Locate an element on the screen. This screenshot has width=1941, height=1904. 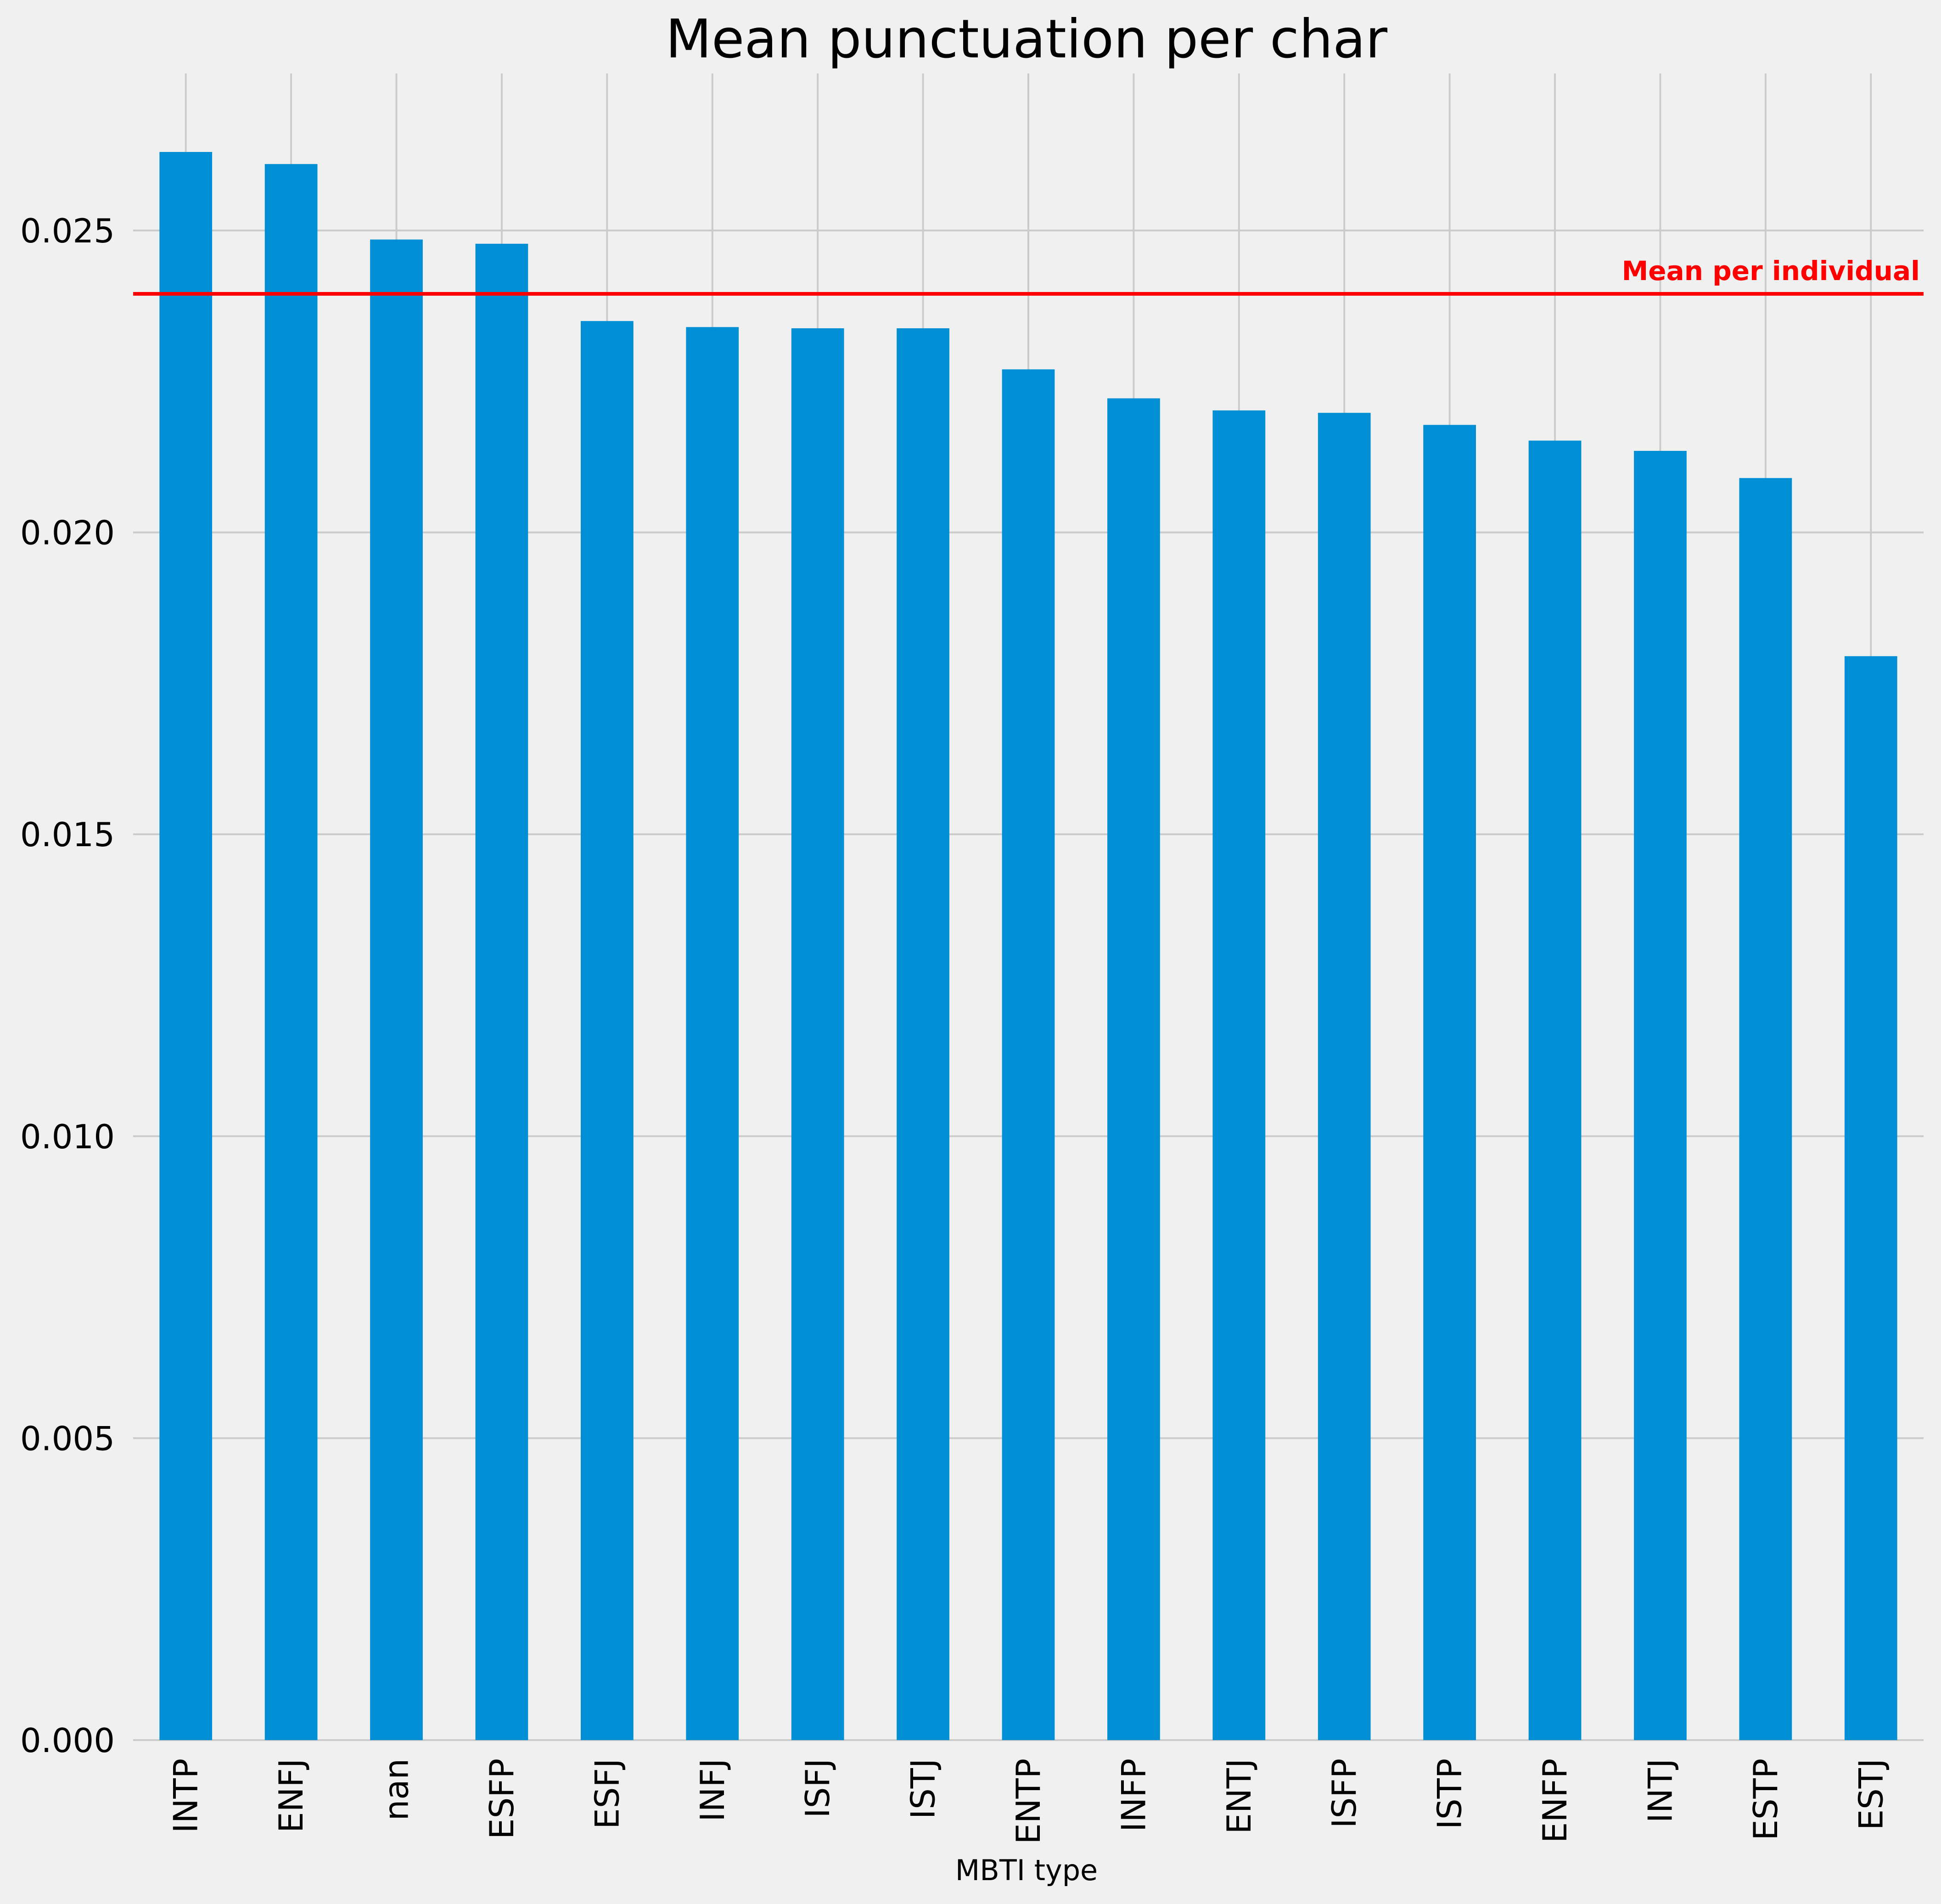
bar-intj is located at coordinates (1660, 1096).